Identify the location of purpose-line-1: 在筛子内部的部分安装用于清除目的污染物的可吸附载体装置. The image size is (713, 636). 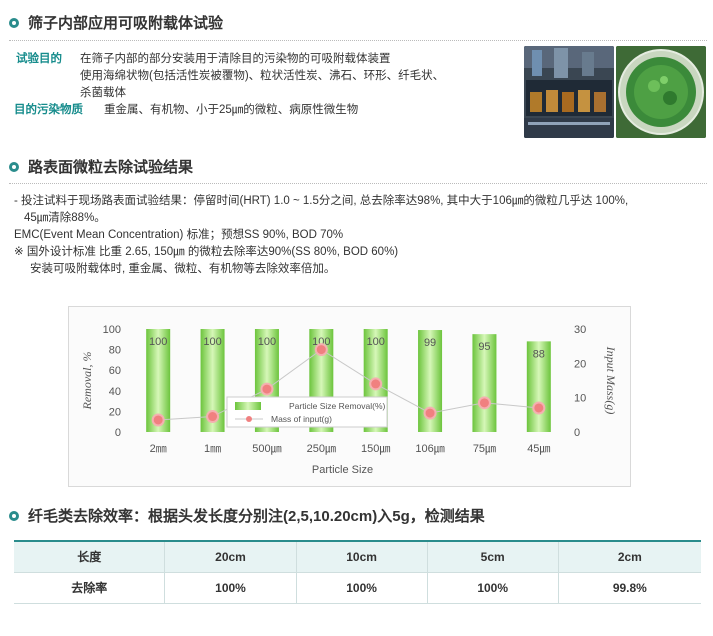
(235, 59).